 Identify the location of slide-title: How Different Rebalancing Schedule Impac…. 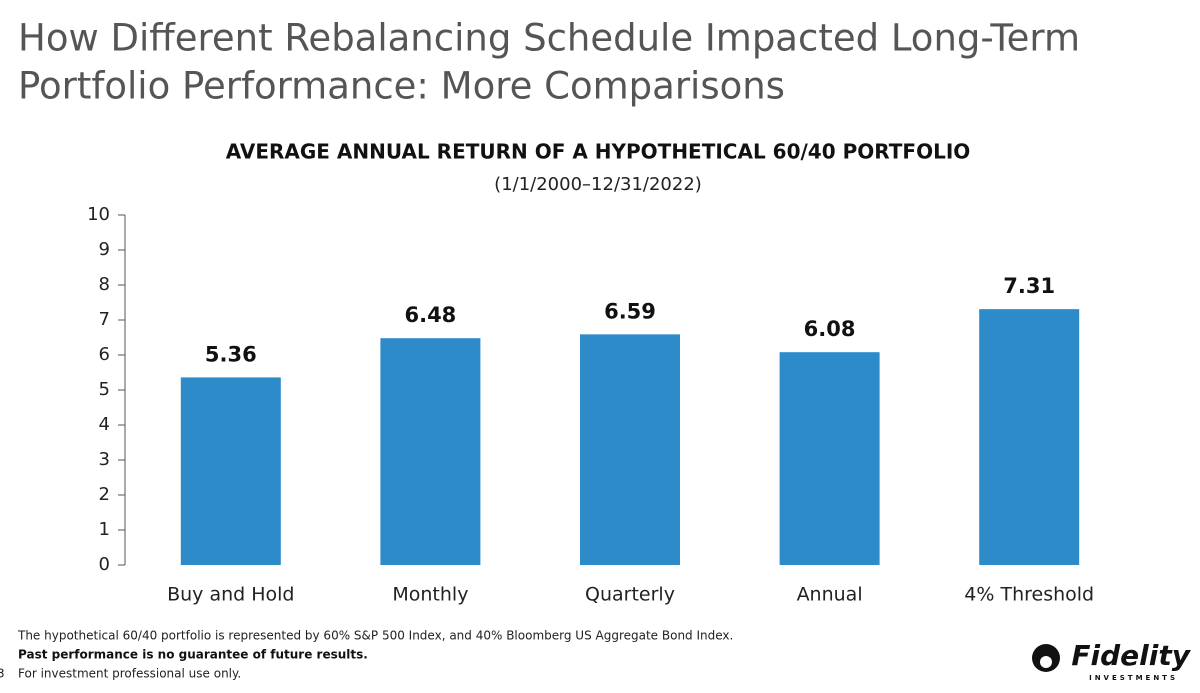
(549, 38).